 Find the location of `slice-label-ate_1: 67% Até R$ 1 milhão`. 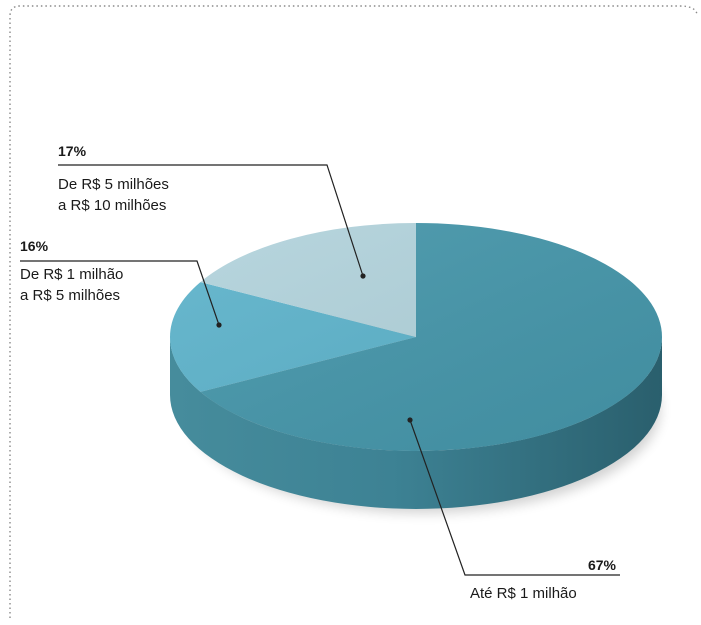

slice-label-ate_1: 67% Até R$ 1 milhão is located at coordinates (513, 509).